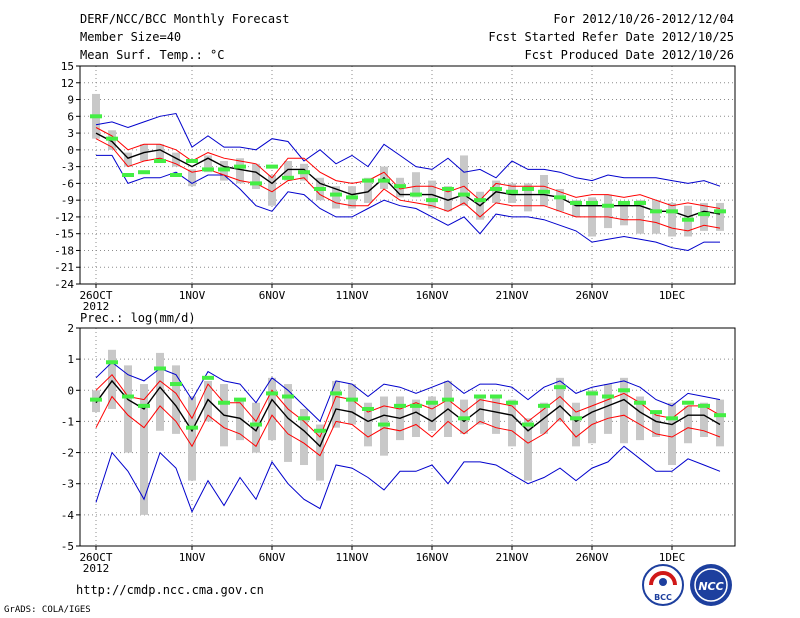 Image resolution: width=800 pixels, height=618 pixels. I want to click on figure-title: DERF/NCC/BCC Monthly Forecast, so click(185, 19).